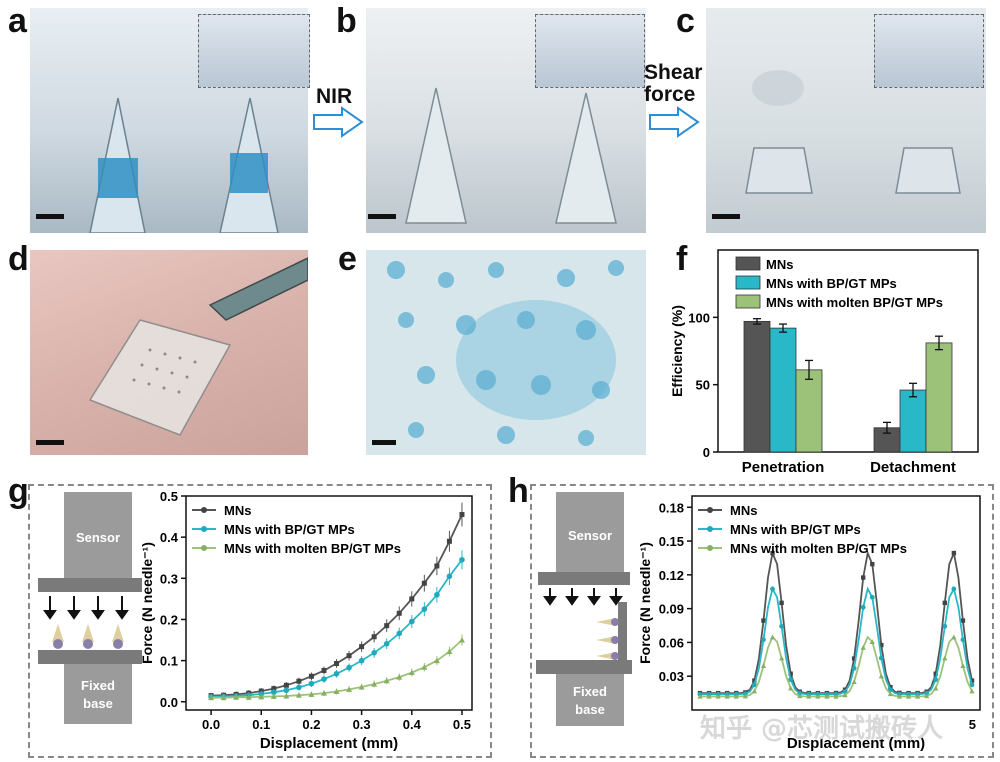  What do you see at coordinates (329, 743) in the screenshot?
I see `x-axis-label: Displacement (mm)` at bounding box center [329, 743].